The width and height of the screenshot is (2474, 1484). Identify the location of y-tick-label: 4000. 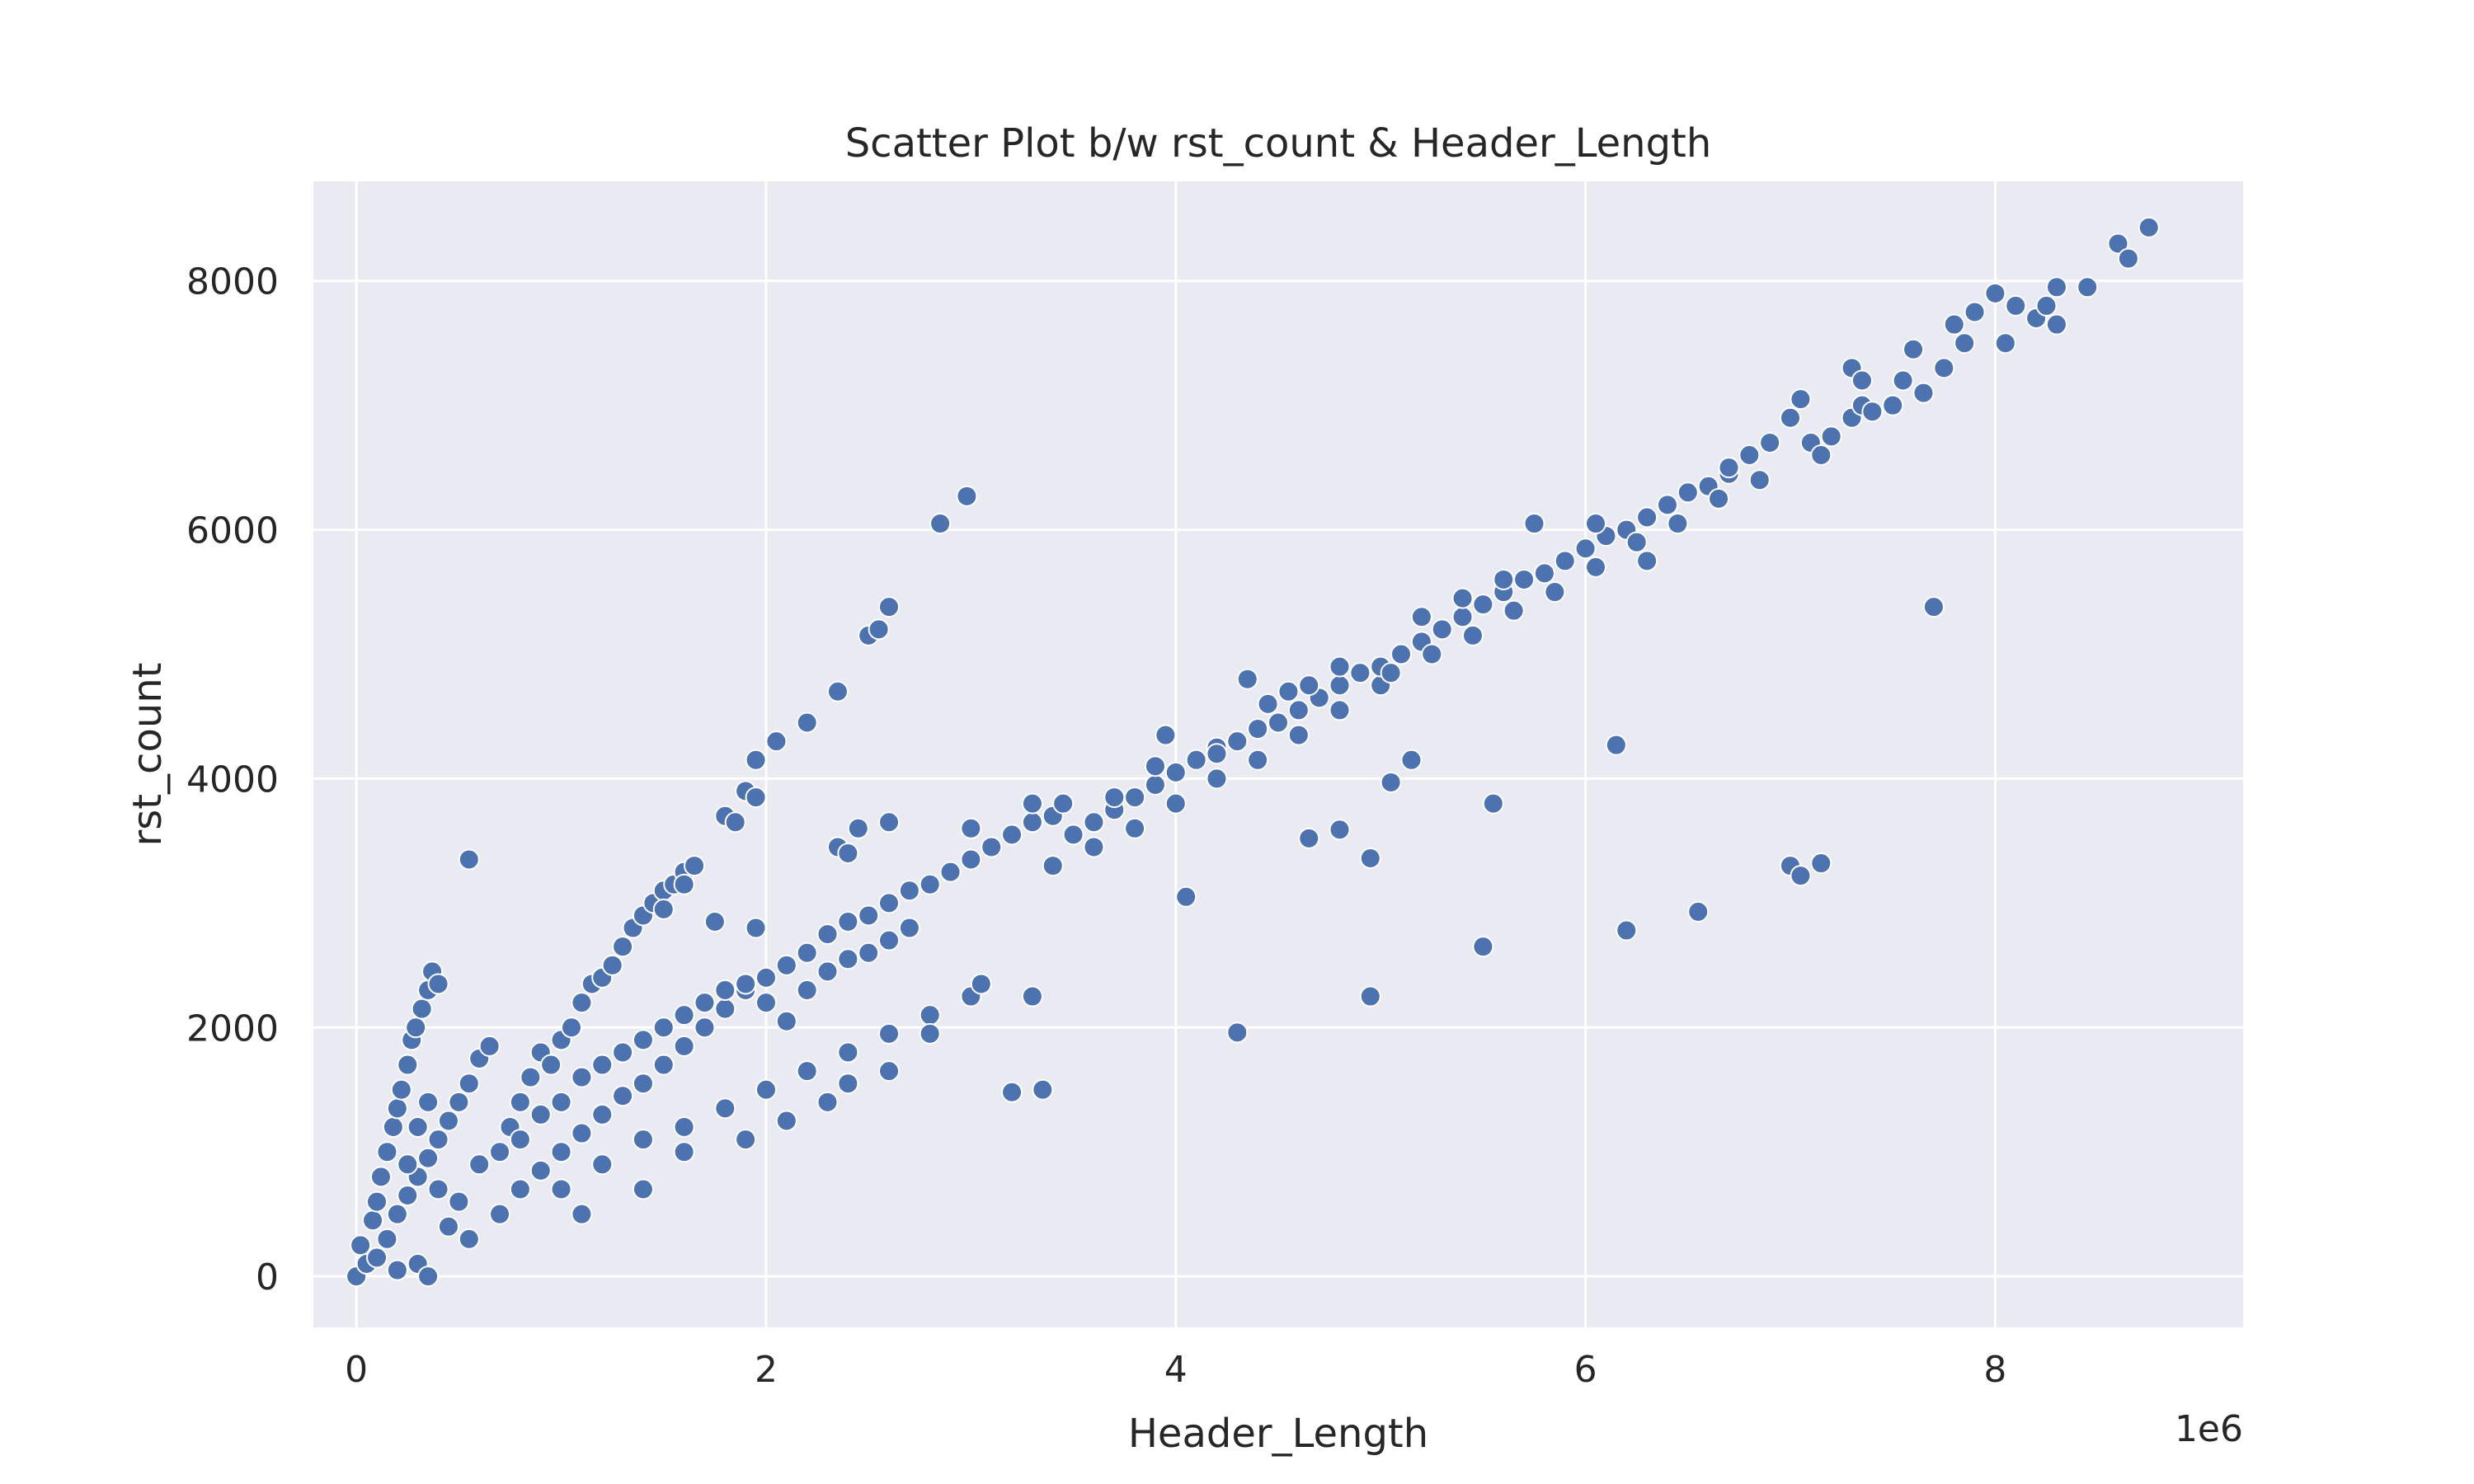
(232, 779).